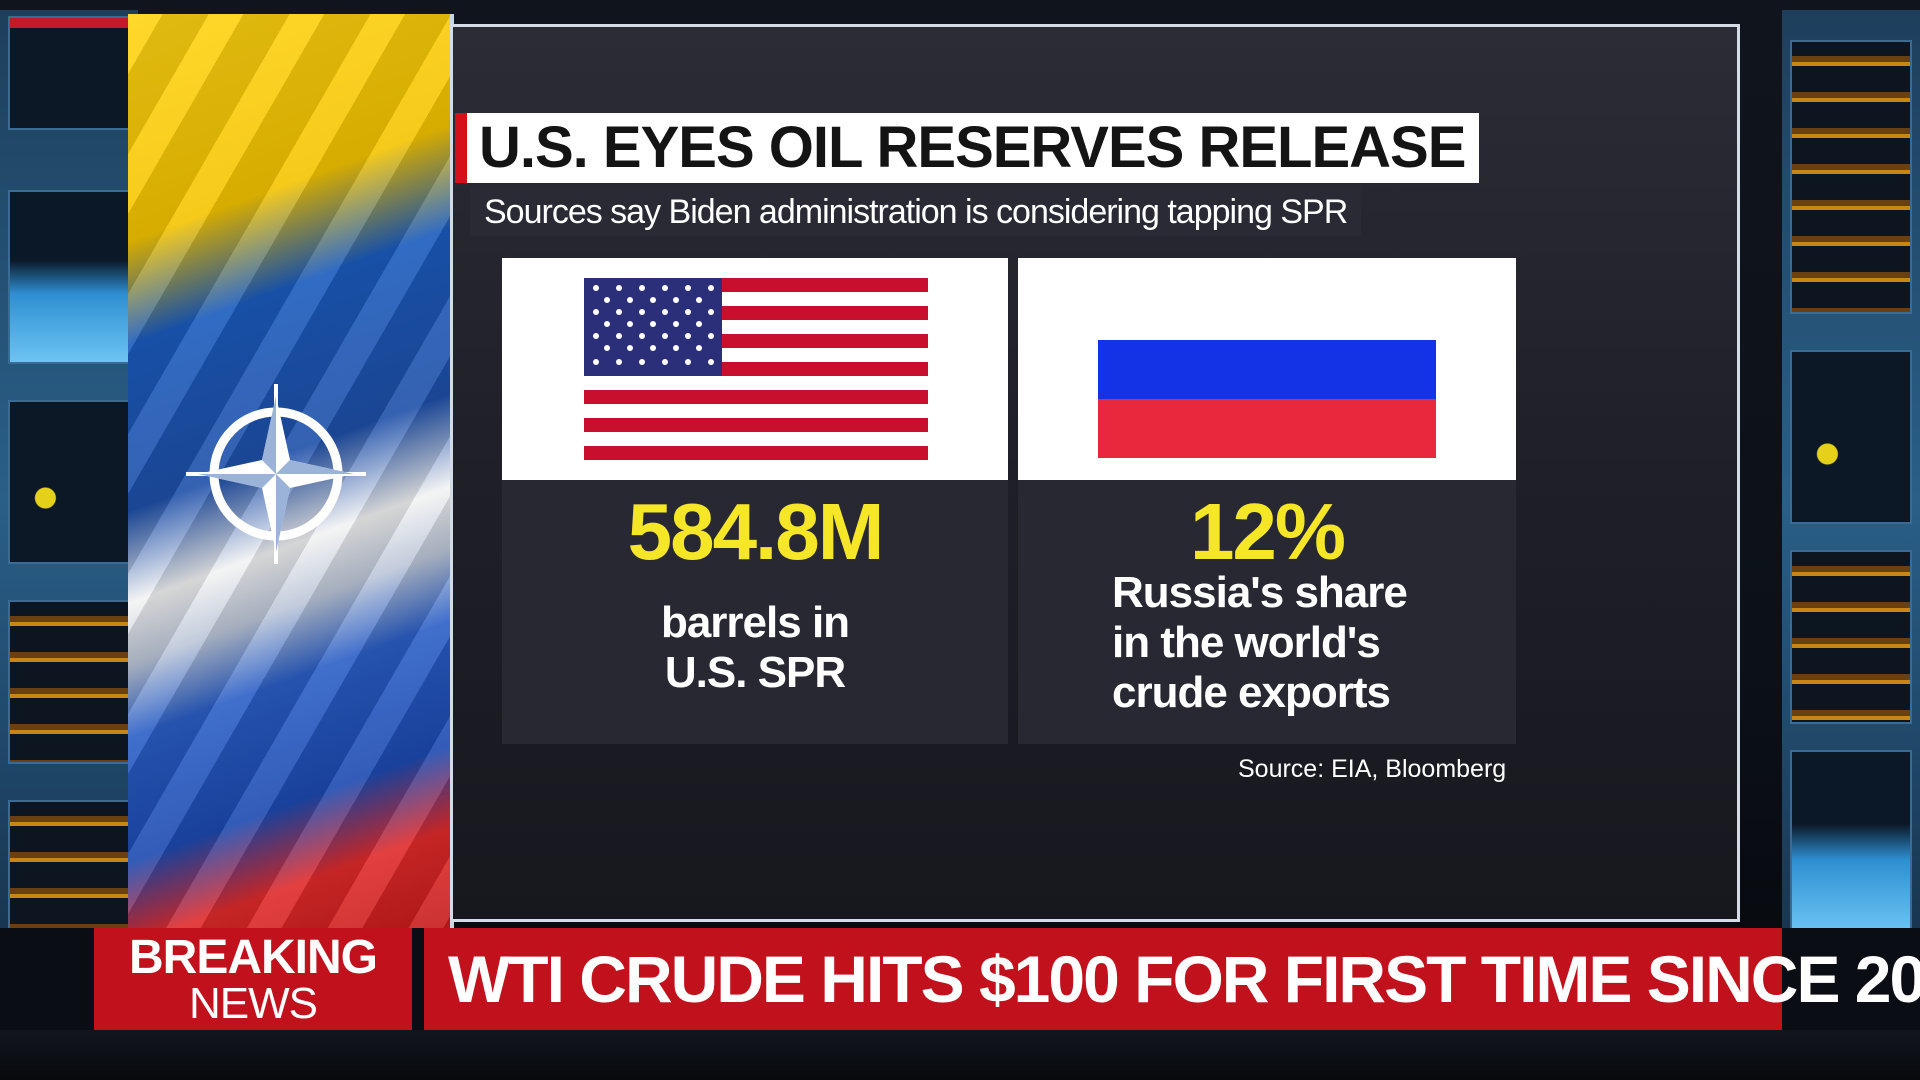 The image size is (1920, 1080). What do you see at coordinates (253, 957) in the screenshot?
I see `breaking-label: BREAKING` at bounding box center [253, 957].